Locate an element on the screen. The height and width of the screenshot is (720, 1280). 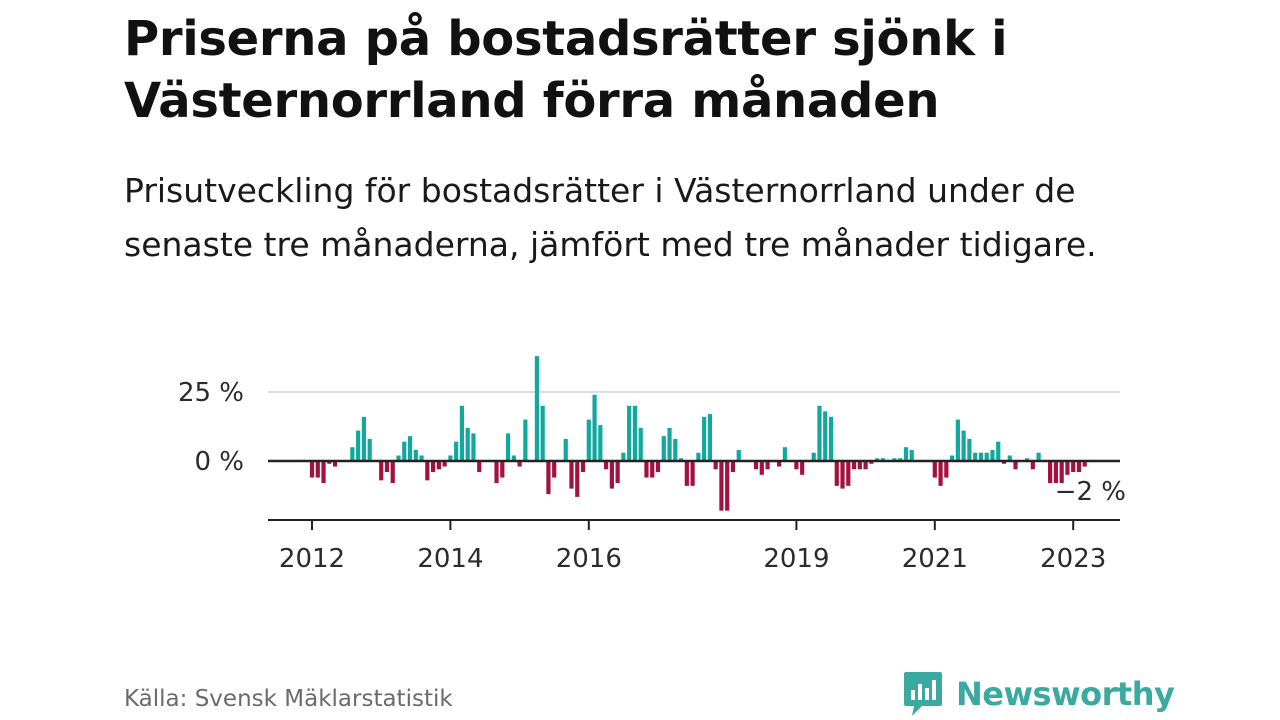
x-tick-label: 2016 is located at coordinates (589, 559).